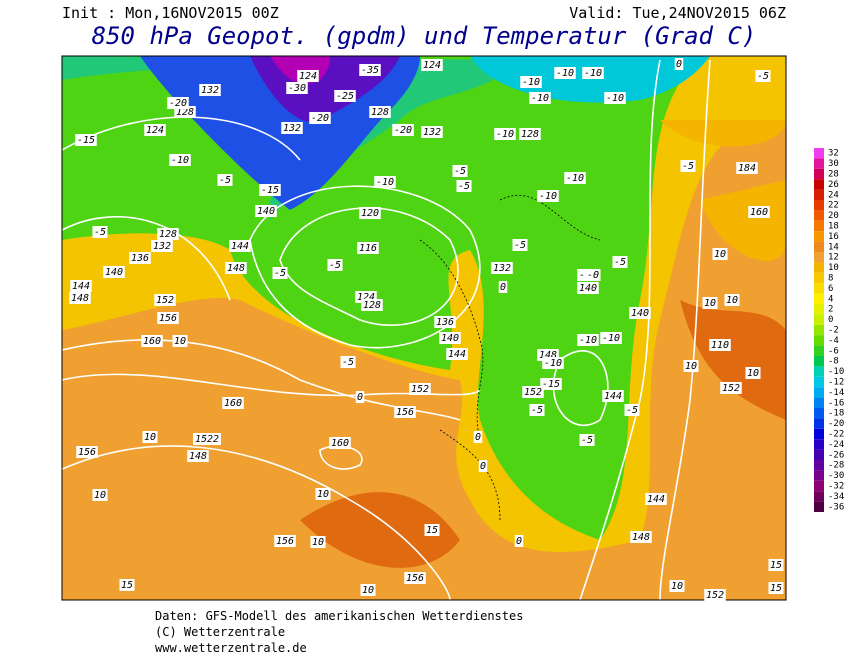  Describe the element at coordinates (836, 487) in the screenshot. I see `legend-label: -32` at that location.